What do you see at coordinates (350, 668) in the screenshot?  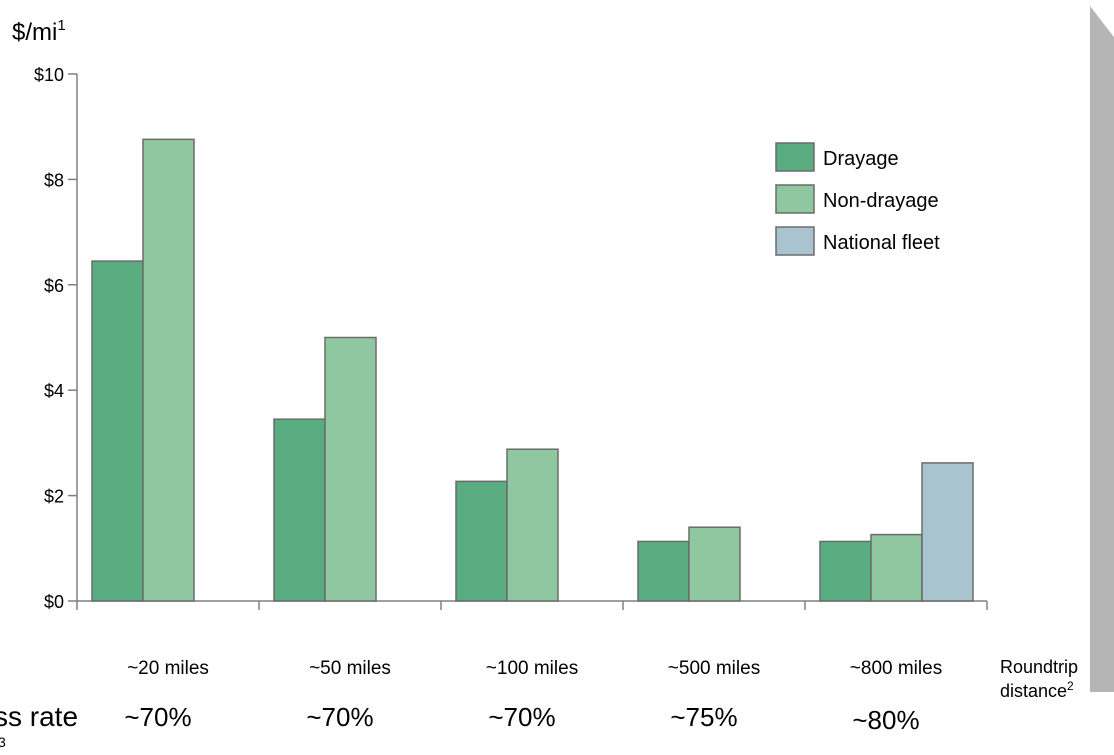 I see `x-tick-label: ~50 miles` at bounding box center [350, 668].